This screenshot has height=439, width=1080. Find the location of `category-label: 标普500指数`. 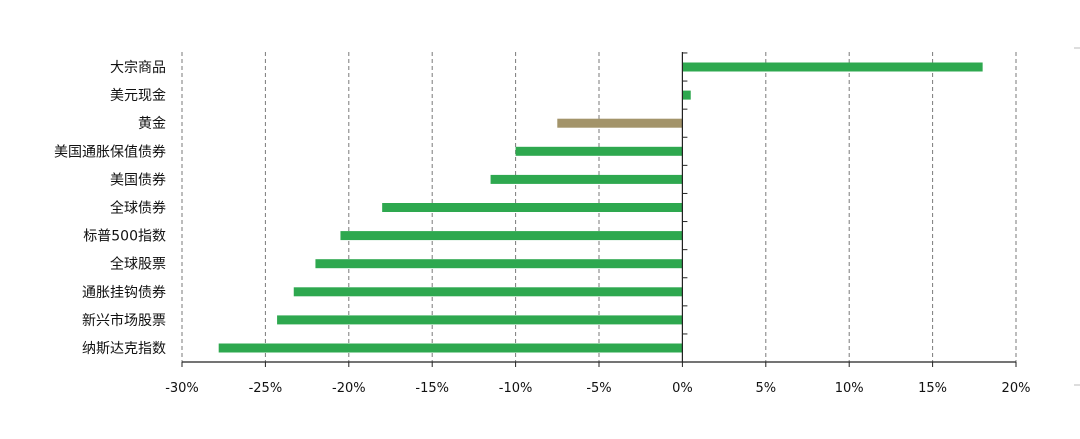

category-label: 标普500指数 is located at coordinates (124, 237).